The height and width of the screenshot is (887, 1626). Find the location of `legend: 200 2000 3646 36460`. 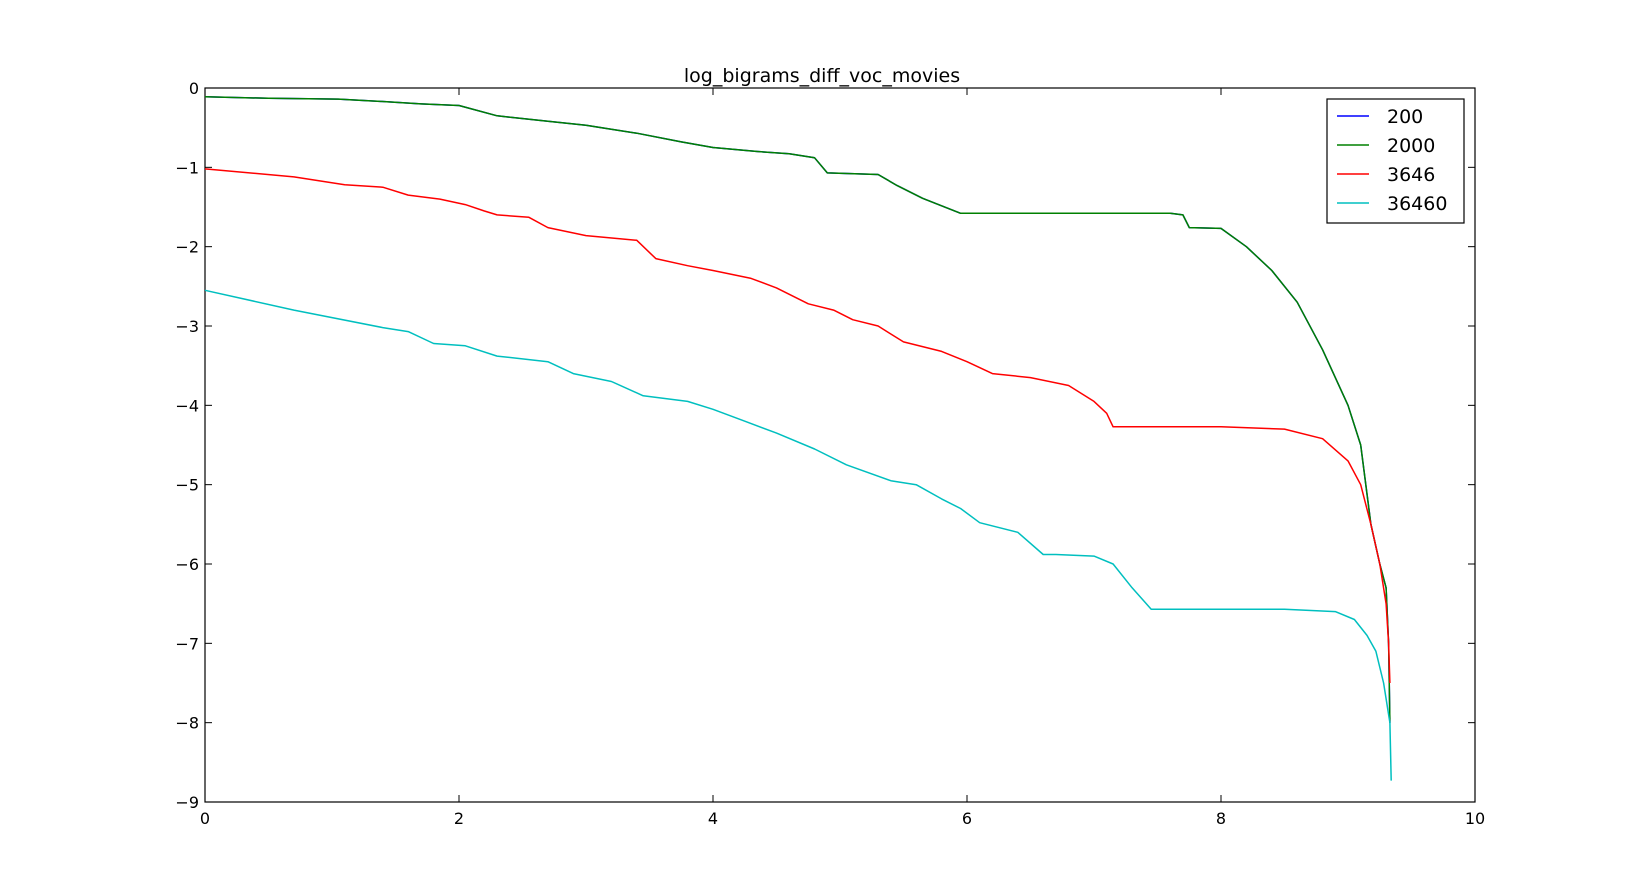

legend: 200 2000 3646 36460 is located at coordinates (1395, 161).